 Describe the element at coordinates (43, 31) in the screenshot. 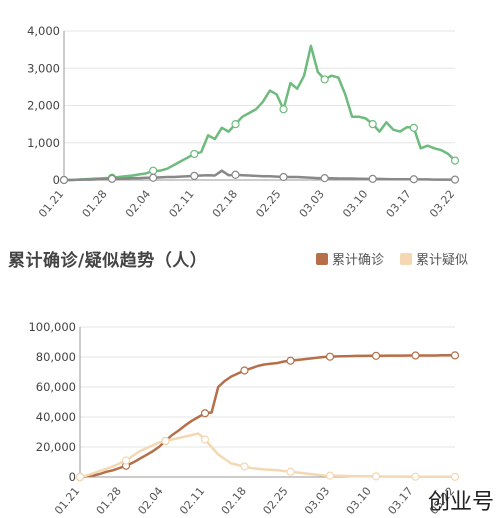

I see `top-chart-y-tick-label: 4,000` at that location.